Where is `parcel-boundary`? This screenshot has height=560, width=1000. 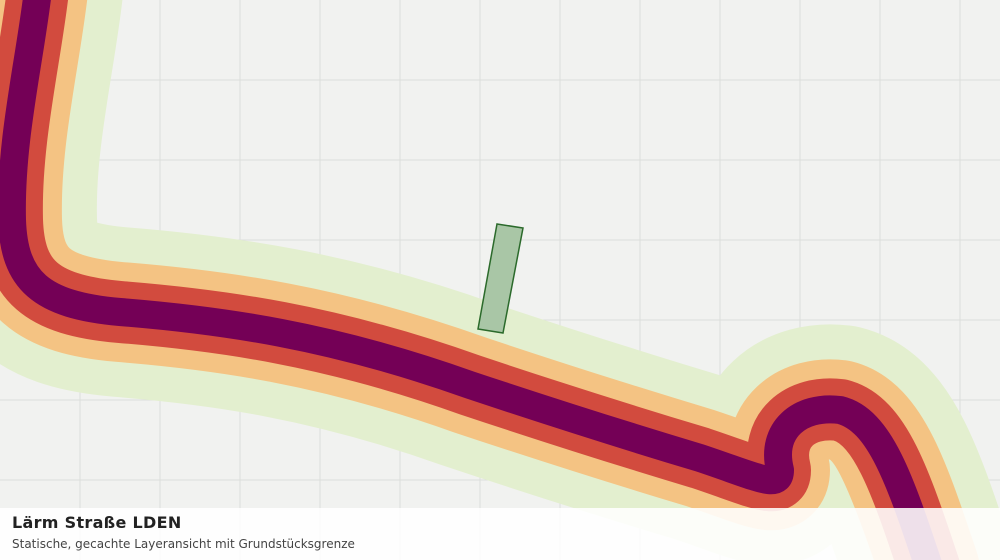 parcel-boundary is located at coordinates (500, 278).